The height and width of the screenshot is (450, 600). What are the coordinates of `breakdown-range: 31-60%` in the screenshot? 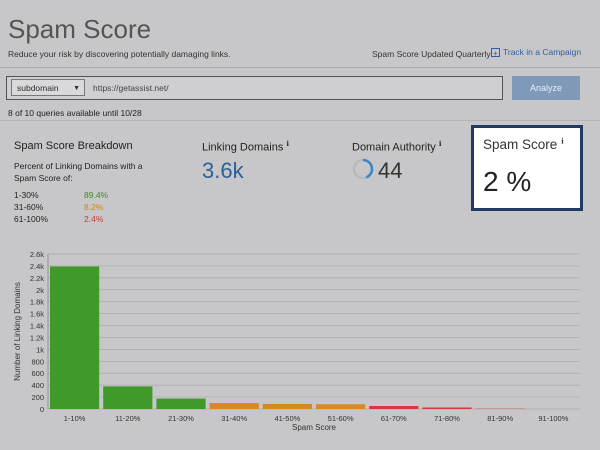 It's located at (29, 207).